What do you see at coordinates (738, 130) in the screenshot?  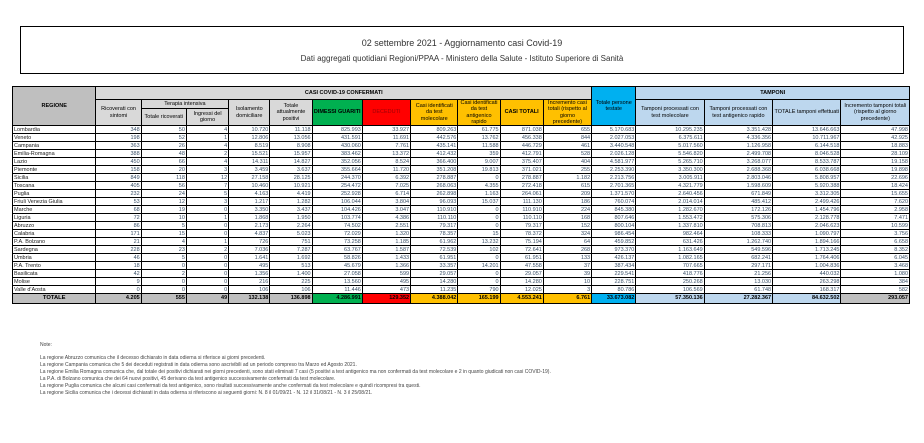 I see `value-cell: 3.351.428` at bounding box center [738, 130].